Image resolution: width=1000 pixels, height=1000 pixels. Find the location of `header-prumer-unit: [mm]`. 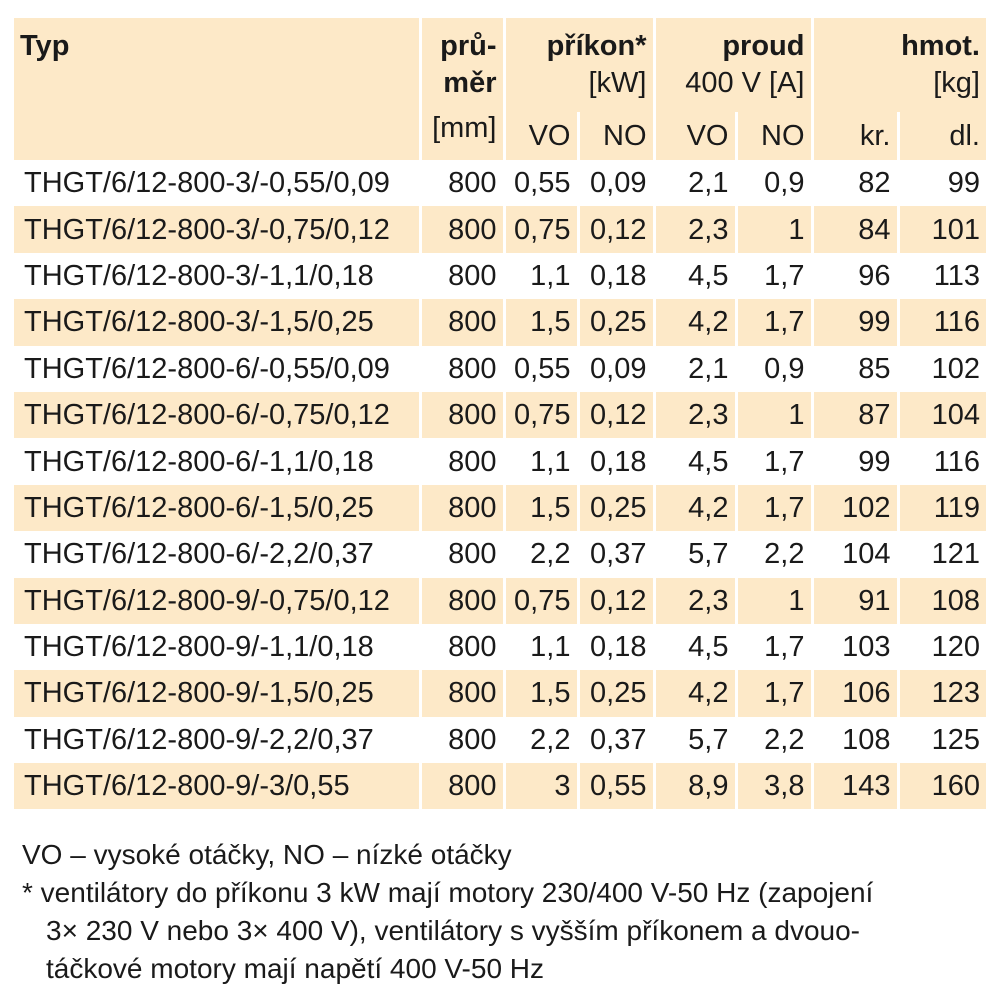

header-prumer-unit: [mm] is located at coordinates (461, 136).